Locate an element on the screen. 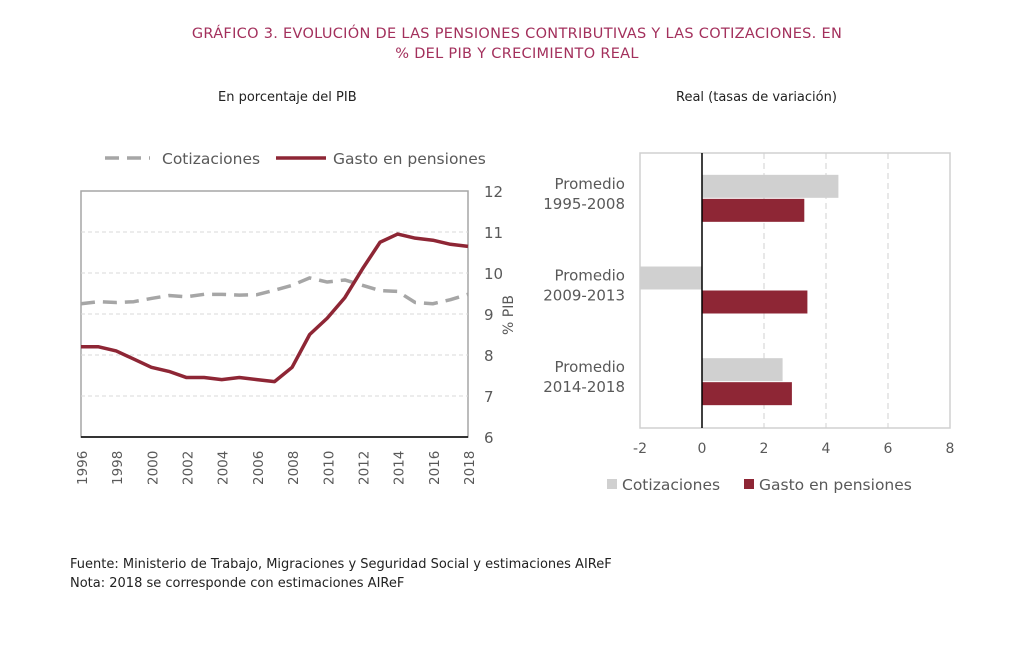  left-subtitle: En porcentaje del PIB is located at coordinates (287, 97).